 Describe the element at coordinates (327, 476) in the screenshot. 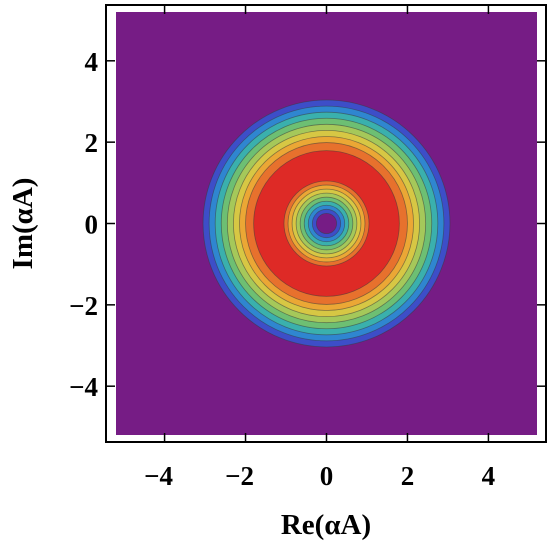

I see `x-tick-label: 0` at that location.